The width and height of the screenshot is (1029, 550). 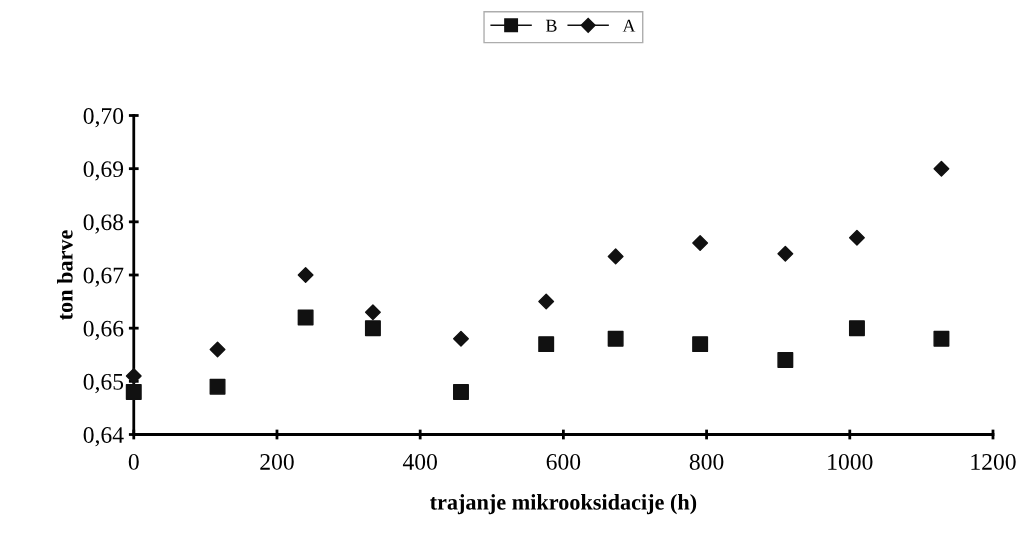 What do you see at coordinates (419, 461) in the screenshot?
I see `x-tick-label: 400` at bounding box center [419, 461].